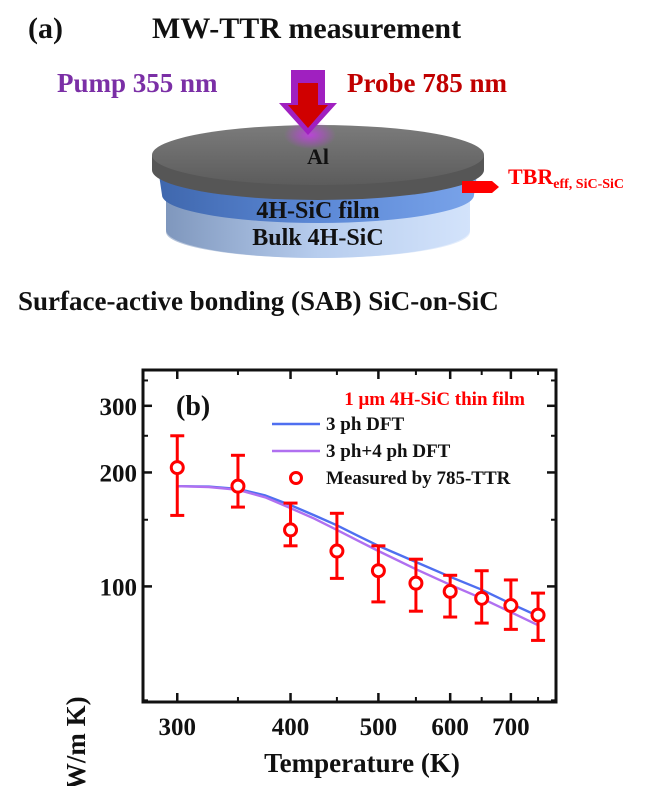 Image resolution: width=668 pixels, height=786 pixels. I want to click on y-tick-label: 100, so click(119, 587).